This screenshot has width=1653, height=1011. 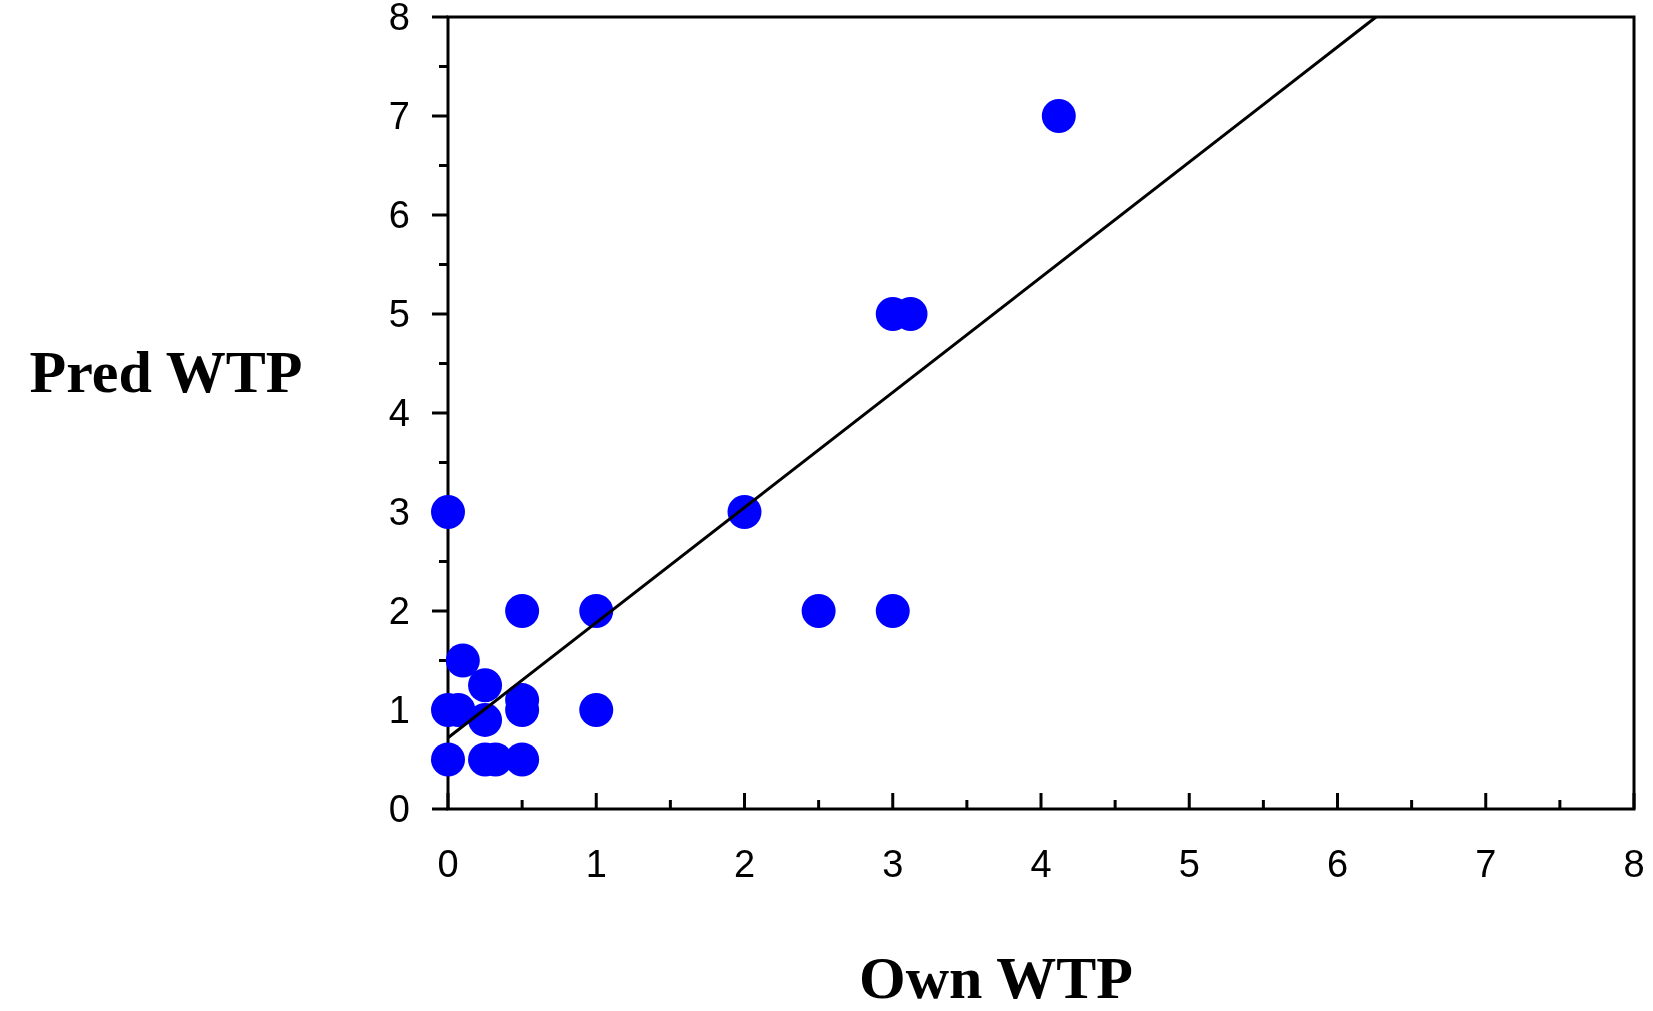 I want to click on y-tick-label: 0, so click(x=399, y=809).